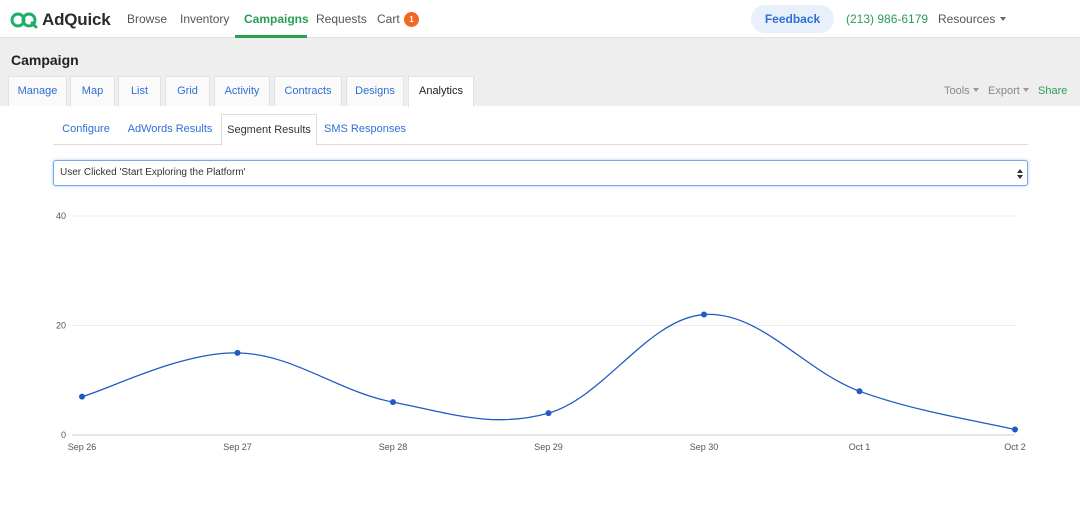  What do you see at coordinates (792, 19) in the screenshot?
I see `feedback-button: Feedback` at bounding box center [792, 19].